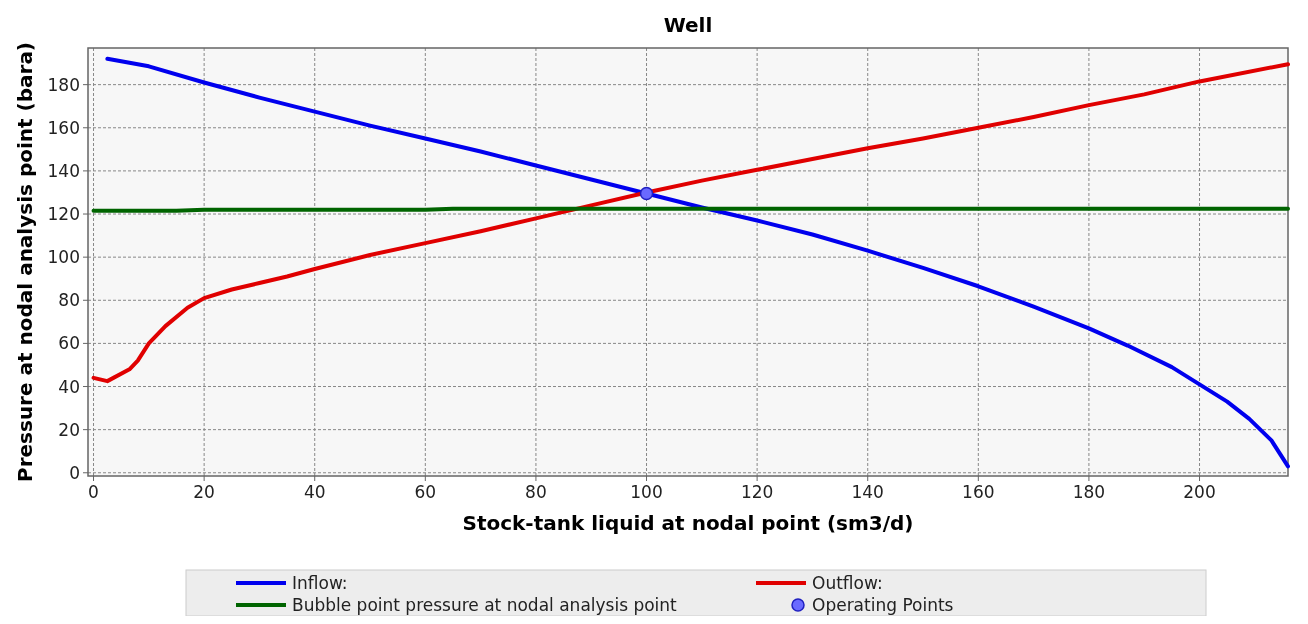 This screenshot has height=624, width=1308. I want to click on y-tick-label: 80, so click(69, 300).